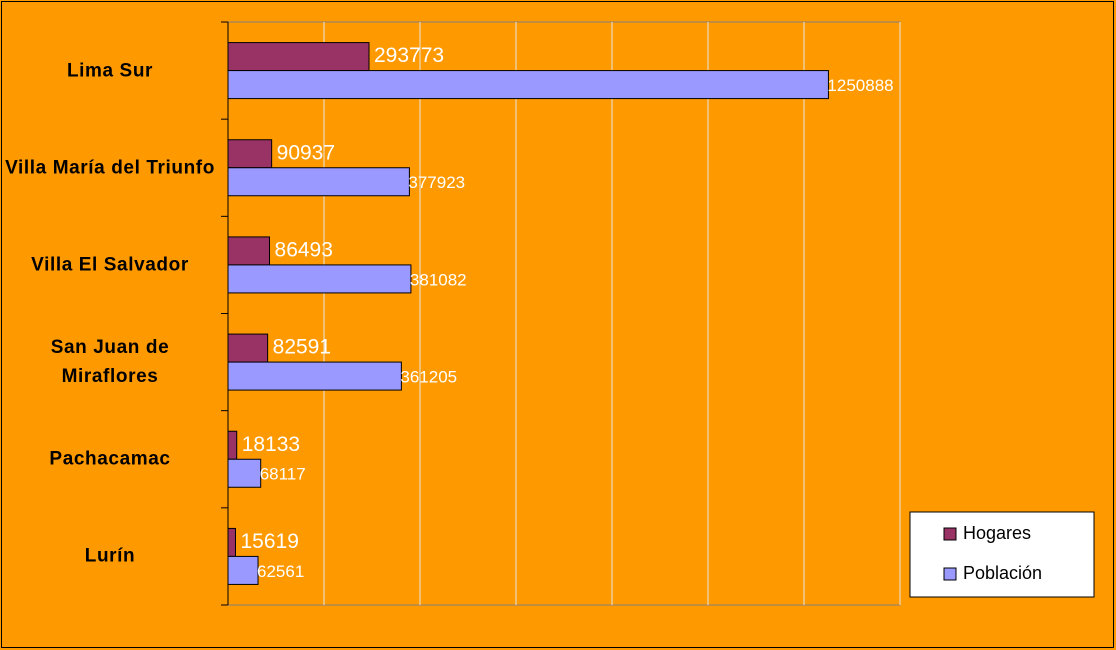  What do you see at coordinates (110, 71) in the screenshot?
I see `y-tick-label: Lima Sur` at bounding box center [110, 71].